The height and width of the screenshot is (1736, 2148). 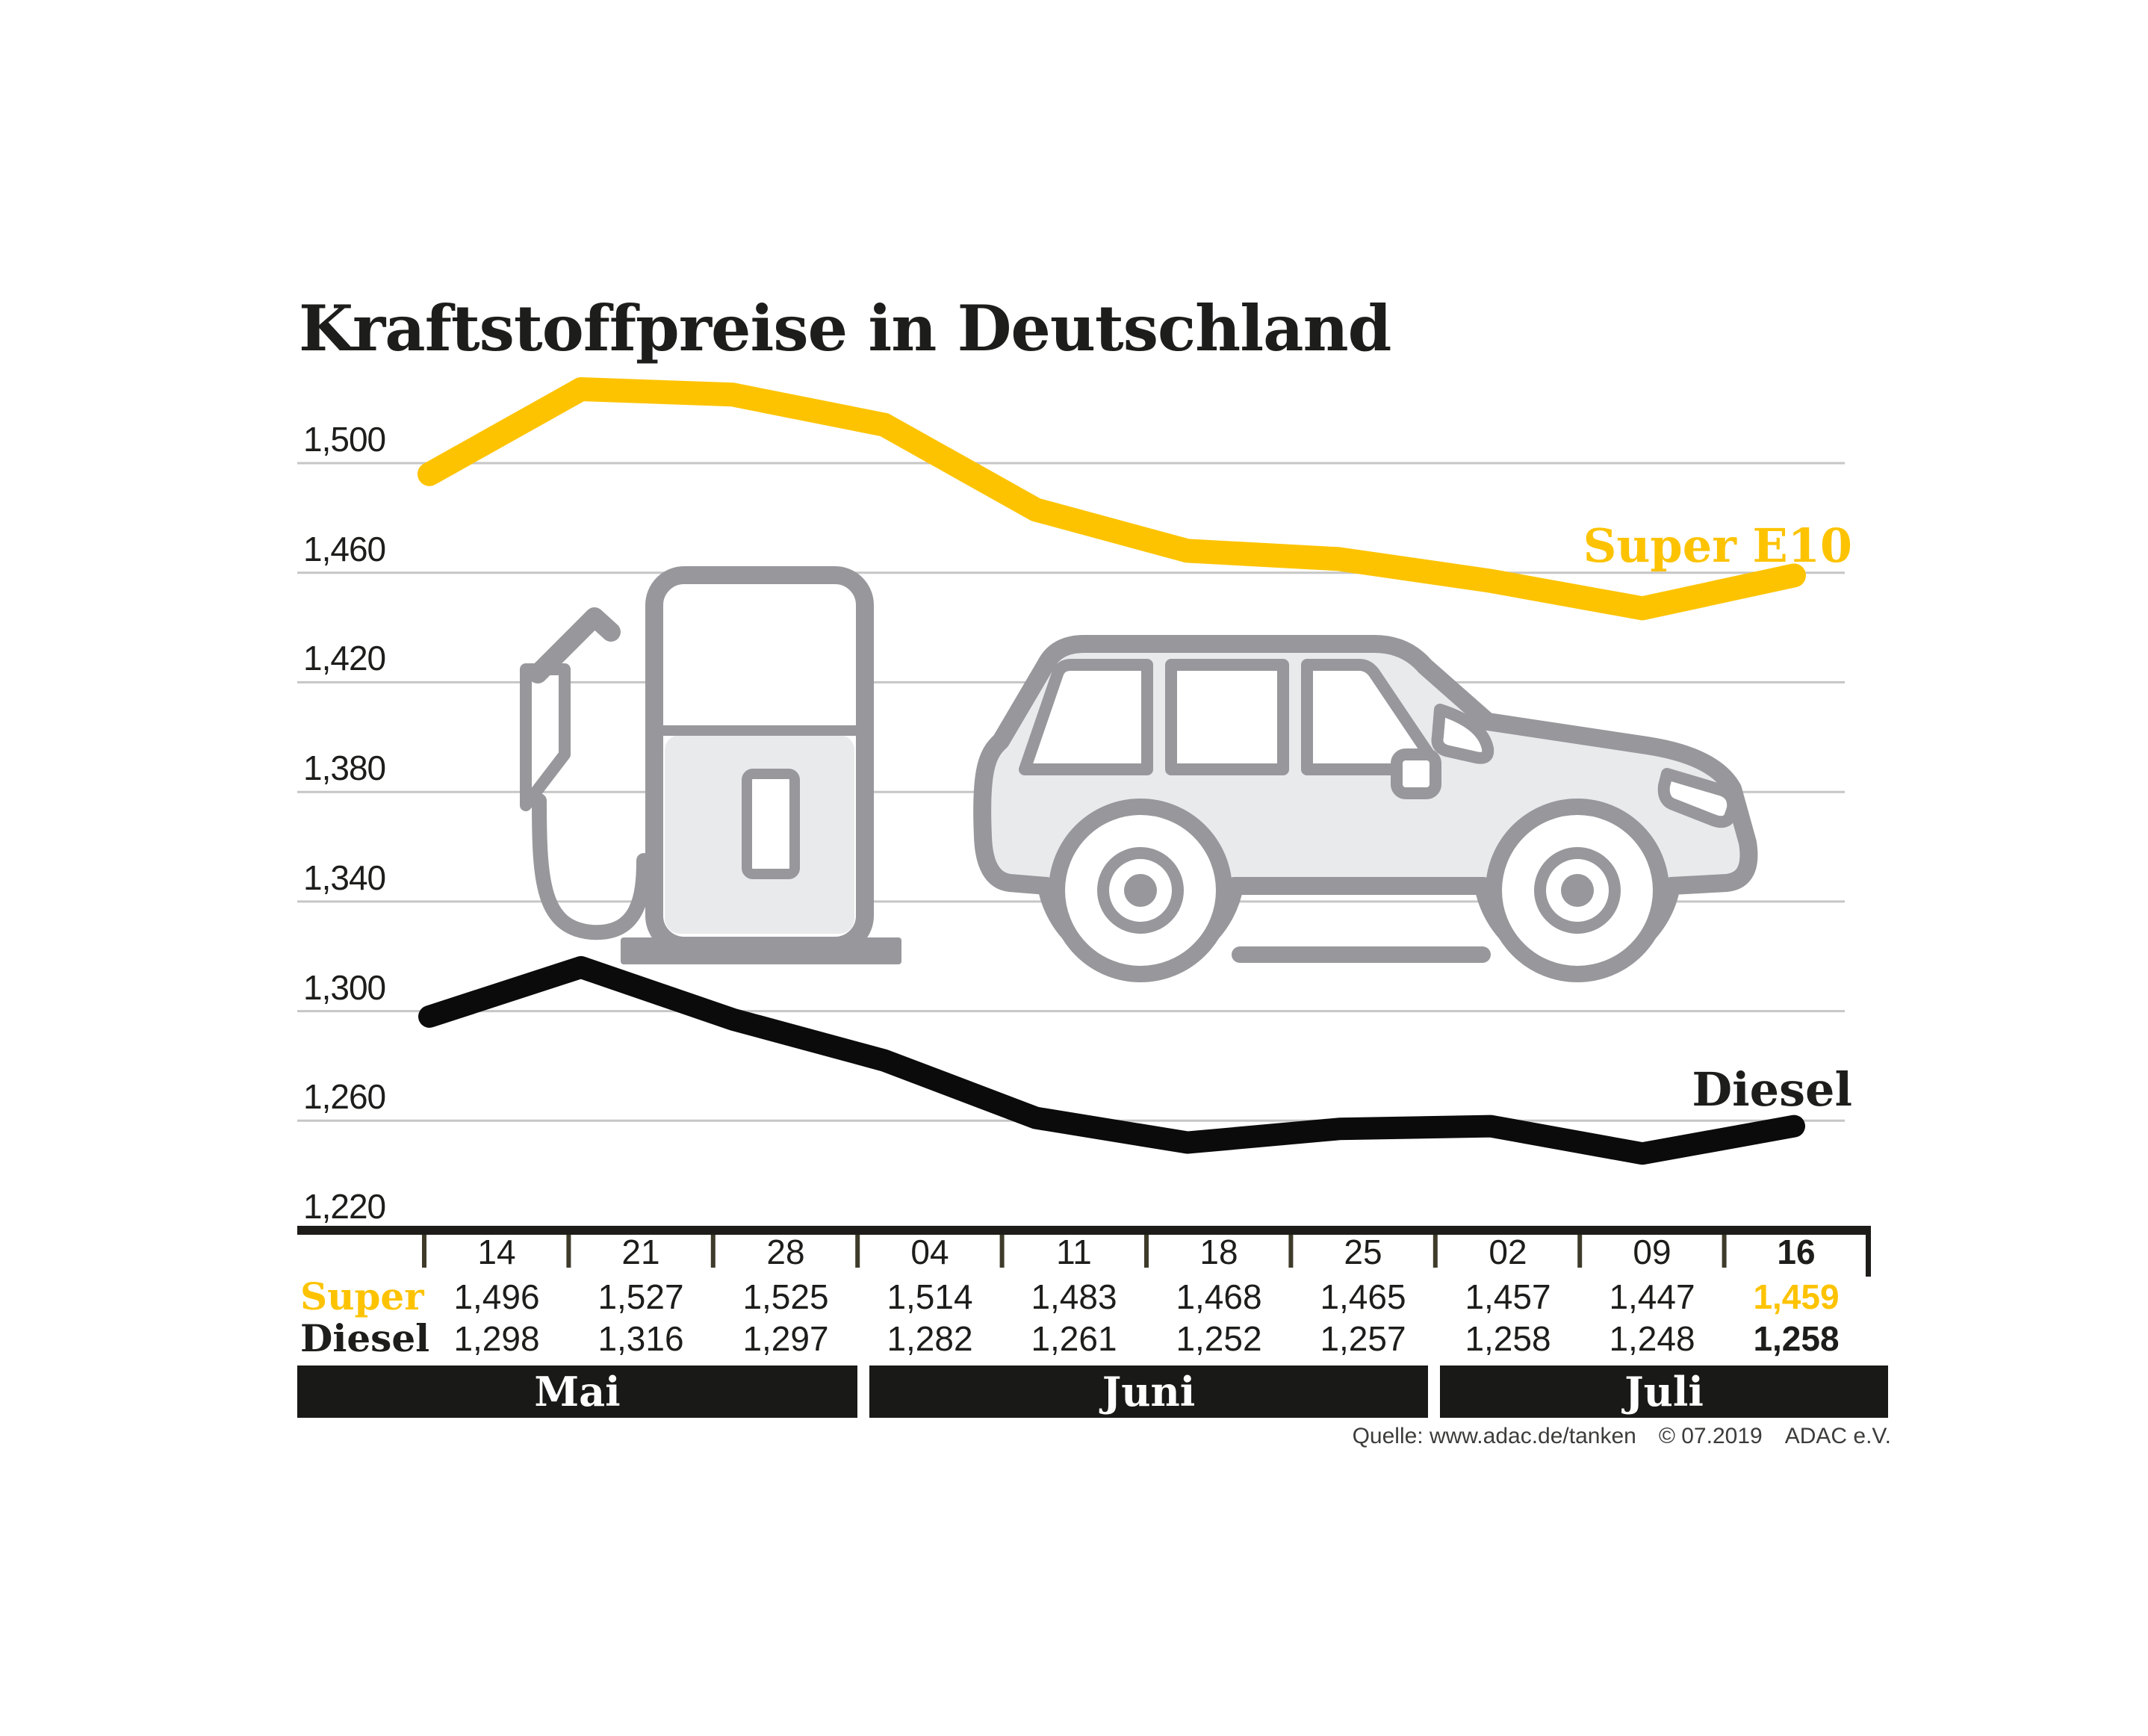 What do you see at coordinates (785, 1338) in the screenshot?
I see `diesel-value-28: 1,297` at bounding box center [785, 1338].